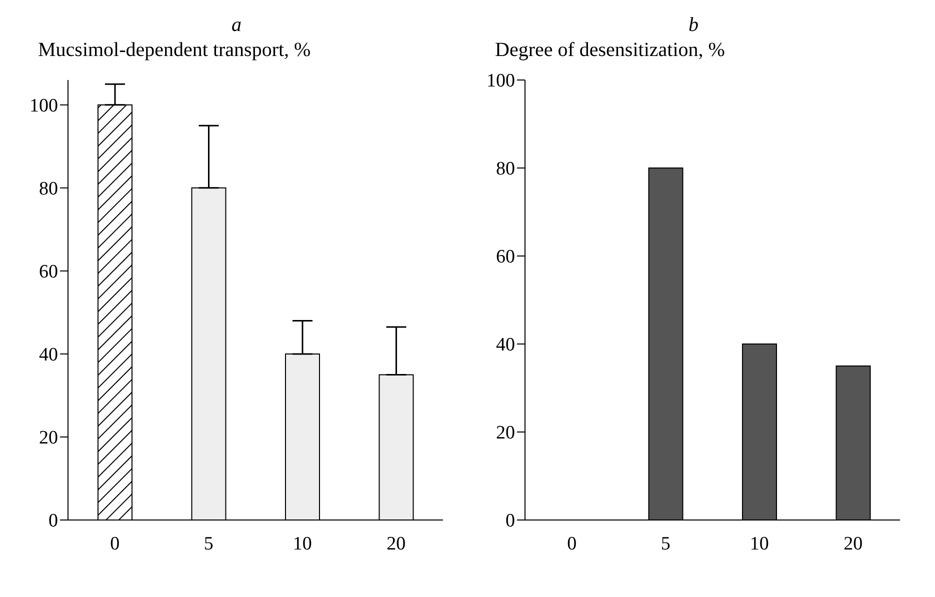 The image size is (935, 597). What do you see at coordinates (236, 25) in the screenshot?
I see `chart-title: a` at bounding box center [236, 25].